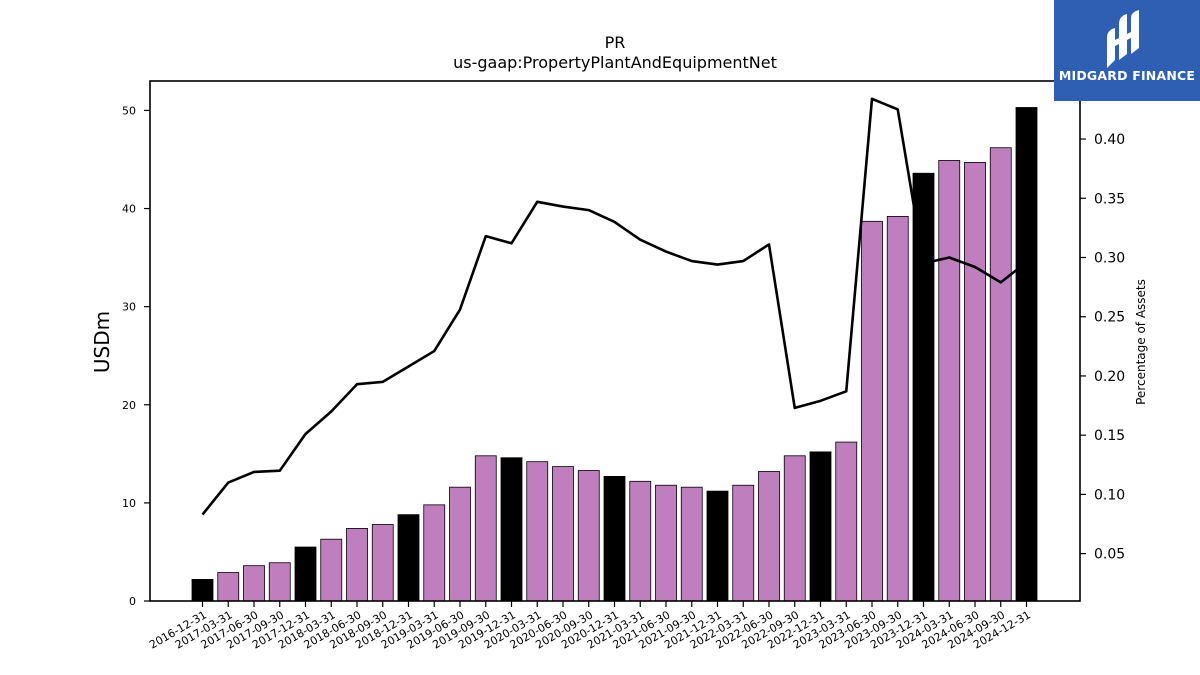 Image resolution: width=1200 pixels, height=675 pixels. Describe the element at coordinates (1109, 318) in the screenshot. I see `y2-tick-label: 0.25` at that location.